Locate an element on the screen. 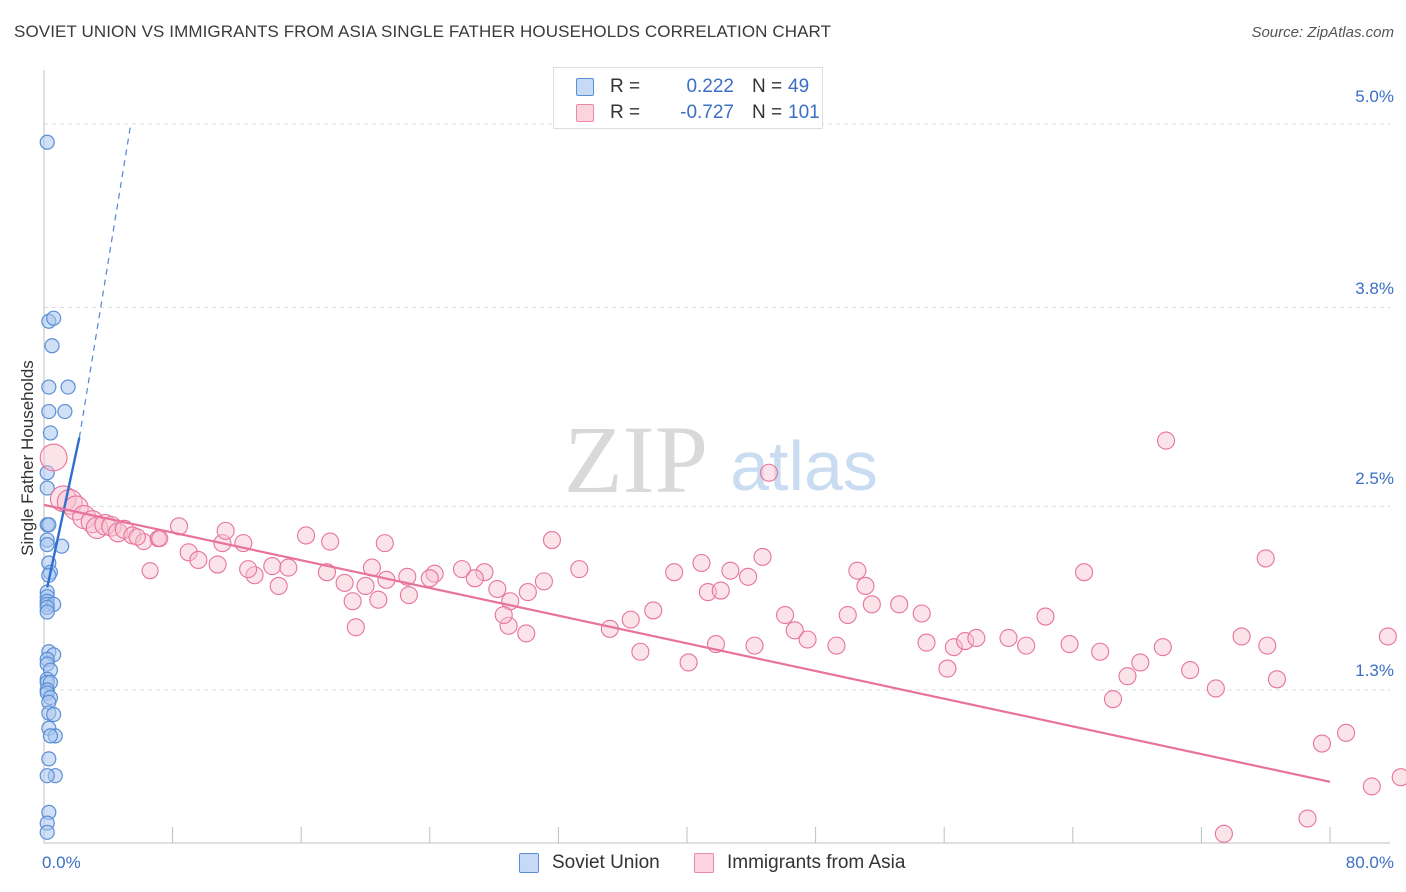 This screenshot has height=892, width=1406. zipatlas-watermark: ZIP atlas is located at coordinates (721, 459).